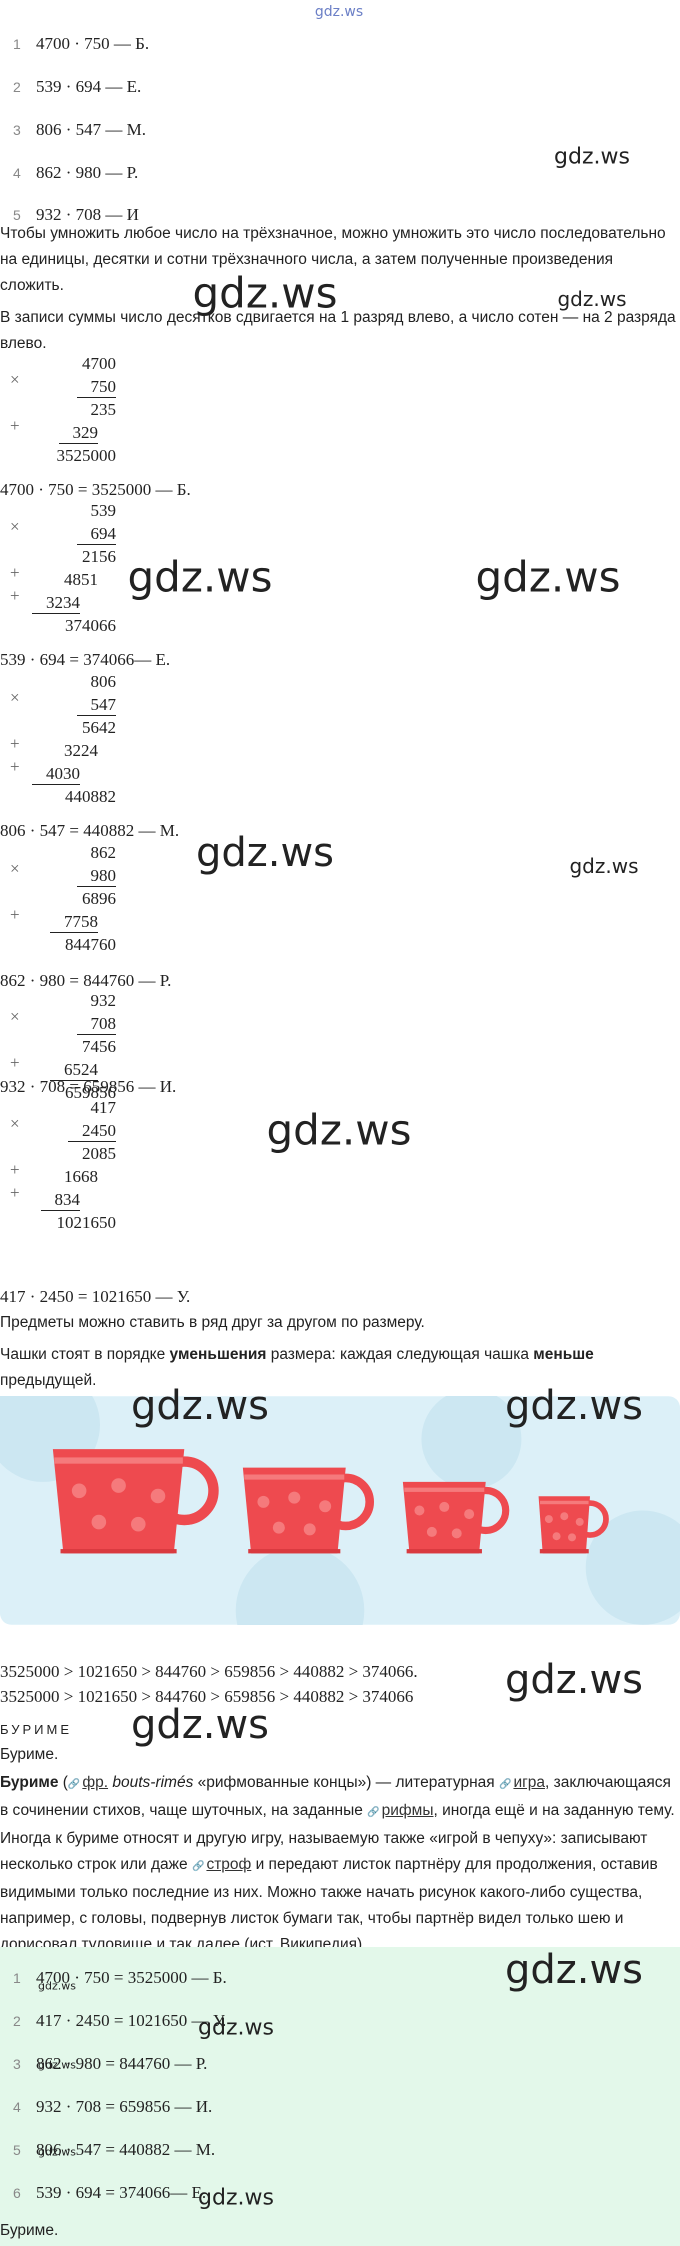 The image size is (680, 2246). I want to click on equation: 4700 · 750 = 3525000 — Б., so click(95, 489).